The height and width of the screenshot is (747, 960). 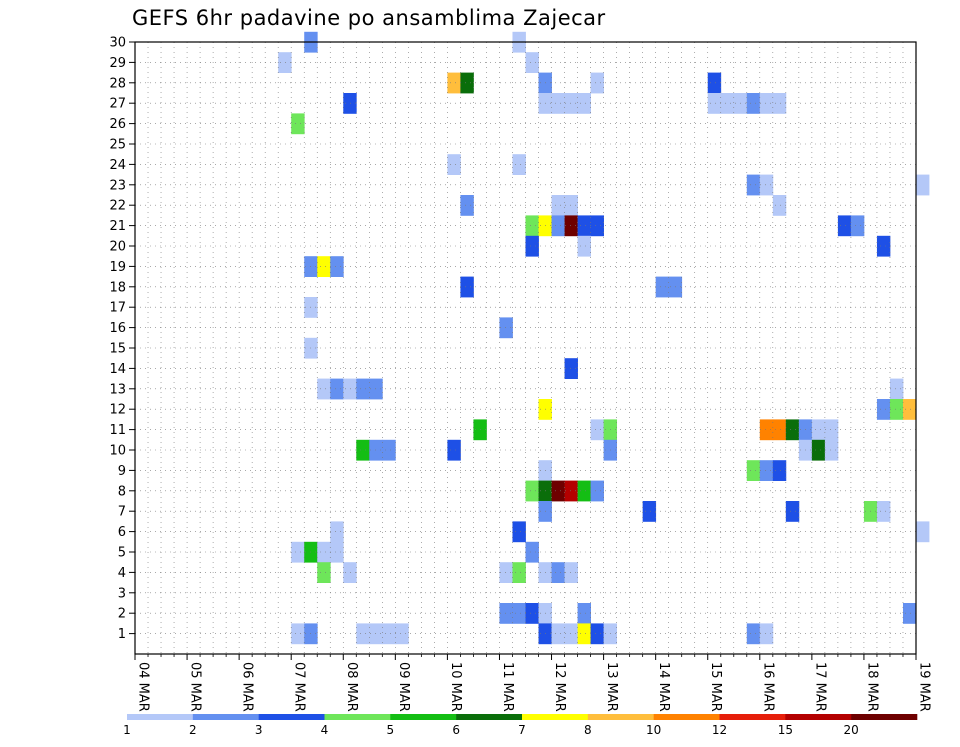 I want to click on x-tick-label: 05 MAR, so click(x=195, y=687).